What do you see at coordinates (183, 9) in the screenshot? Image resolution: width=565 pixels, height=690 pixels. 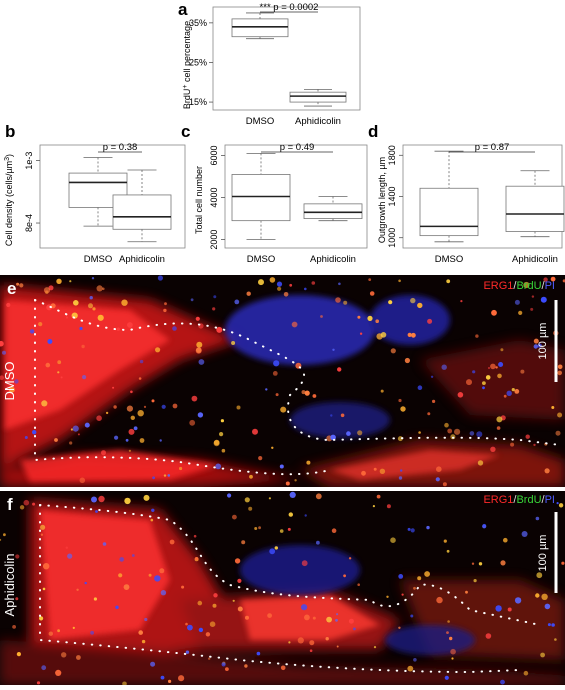 I see `panel-a-letter: a` at bounding box center [183, 9].